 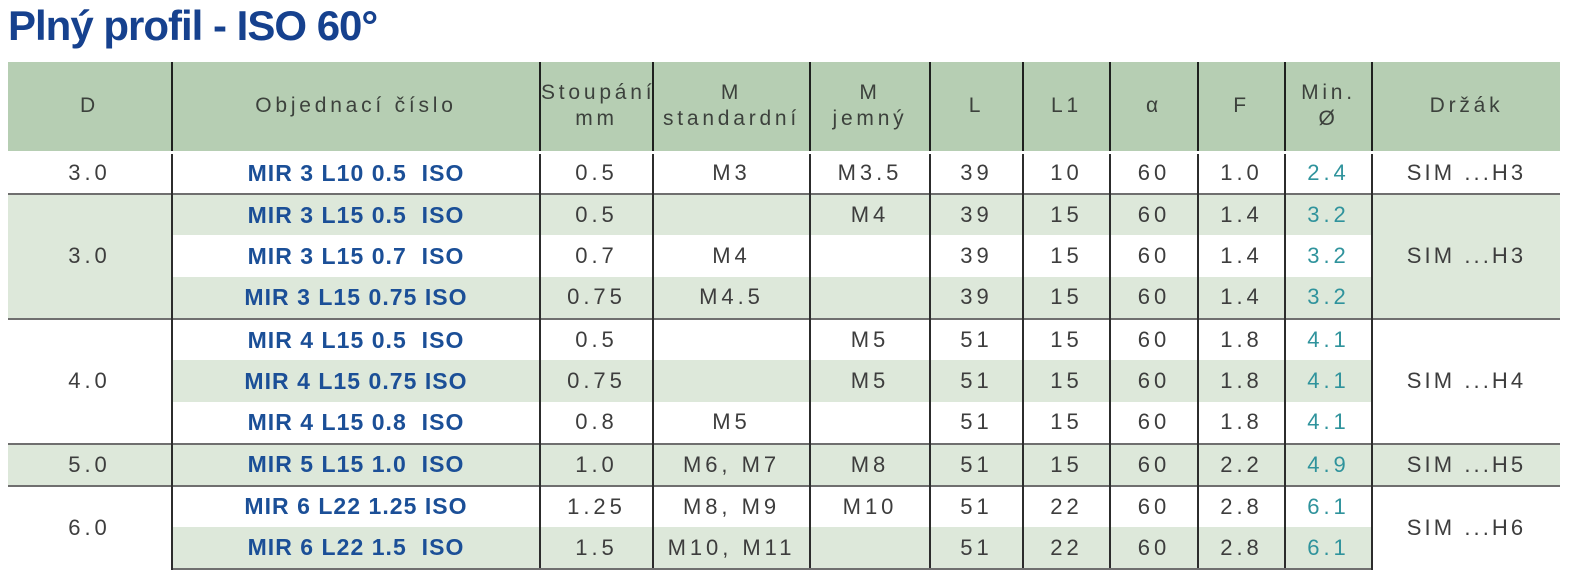 What do you see at coordinates (356, 214) in the screenshot?
I see `cell-order-number: MIR 3 L15 0.5 ISO` at bounding box center [356, 214].